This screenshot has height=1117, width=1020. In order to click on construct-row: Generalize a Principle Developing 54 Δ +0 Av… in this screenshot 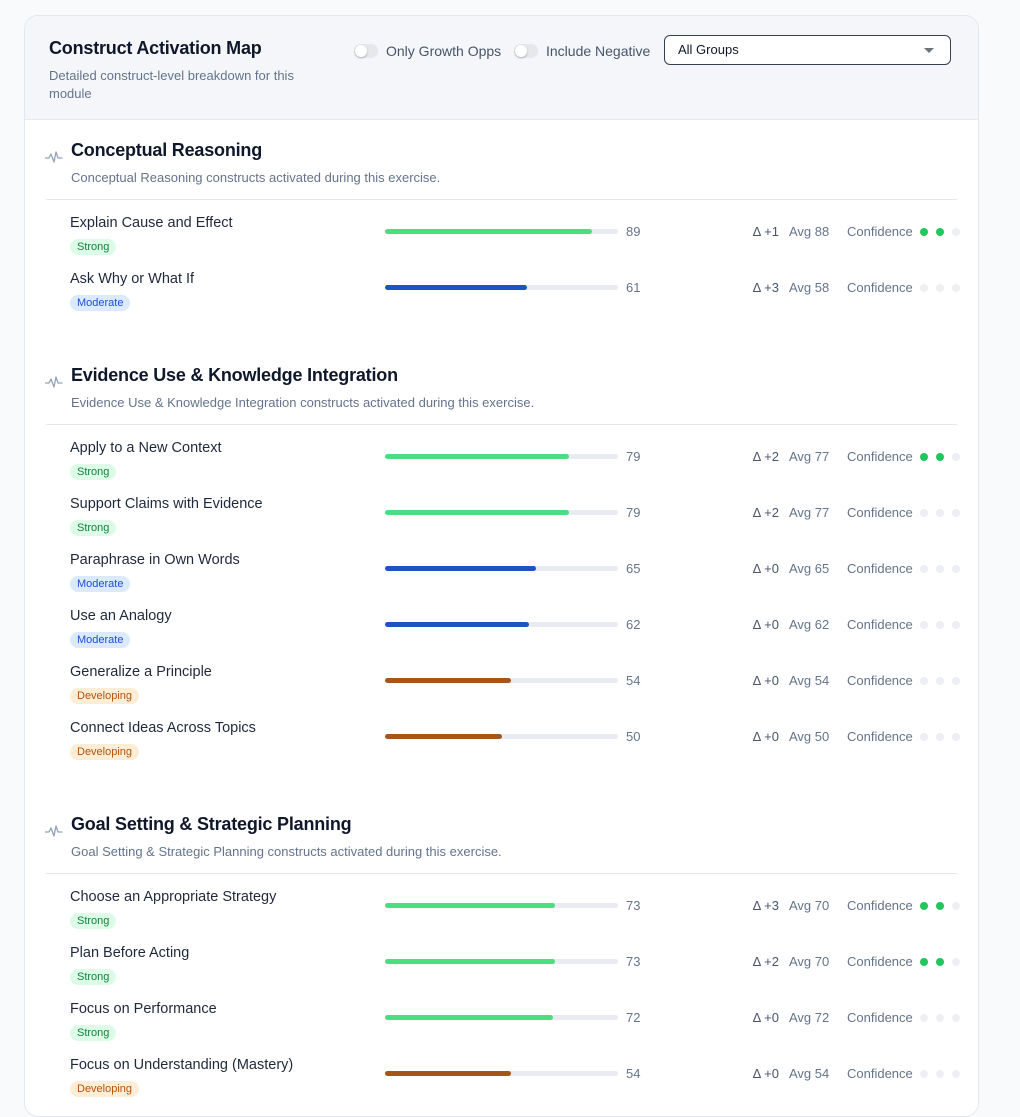, I will do `click(501, 689)`.